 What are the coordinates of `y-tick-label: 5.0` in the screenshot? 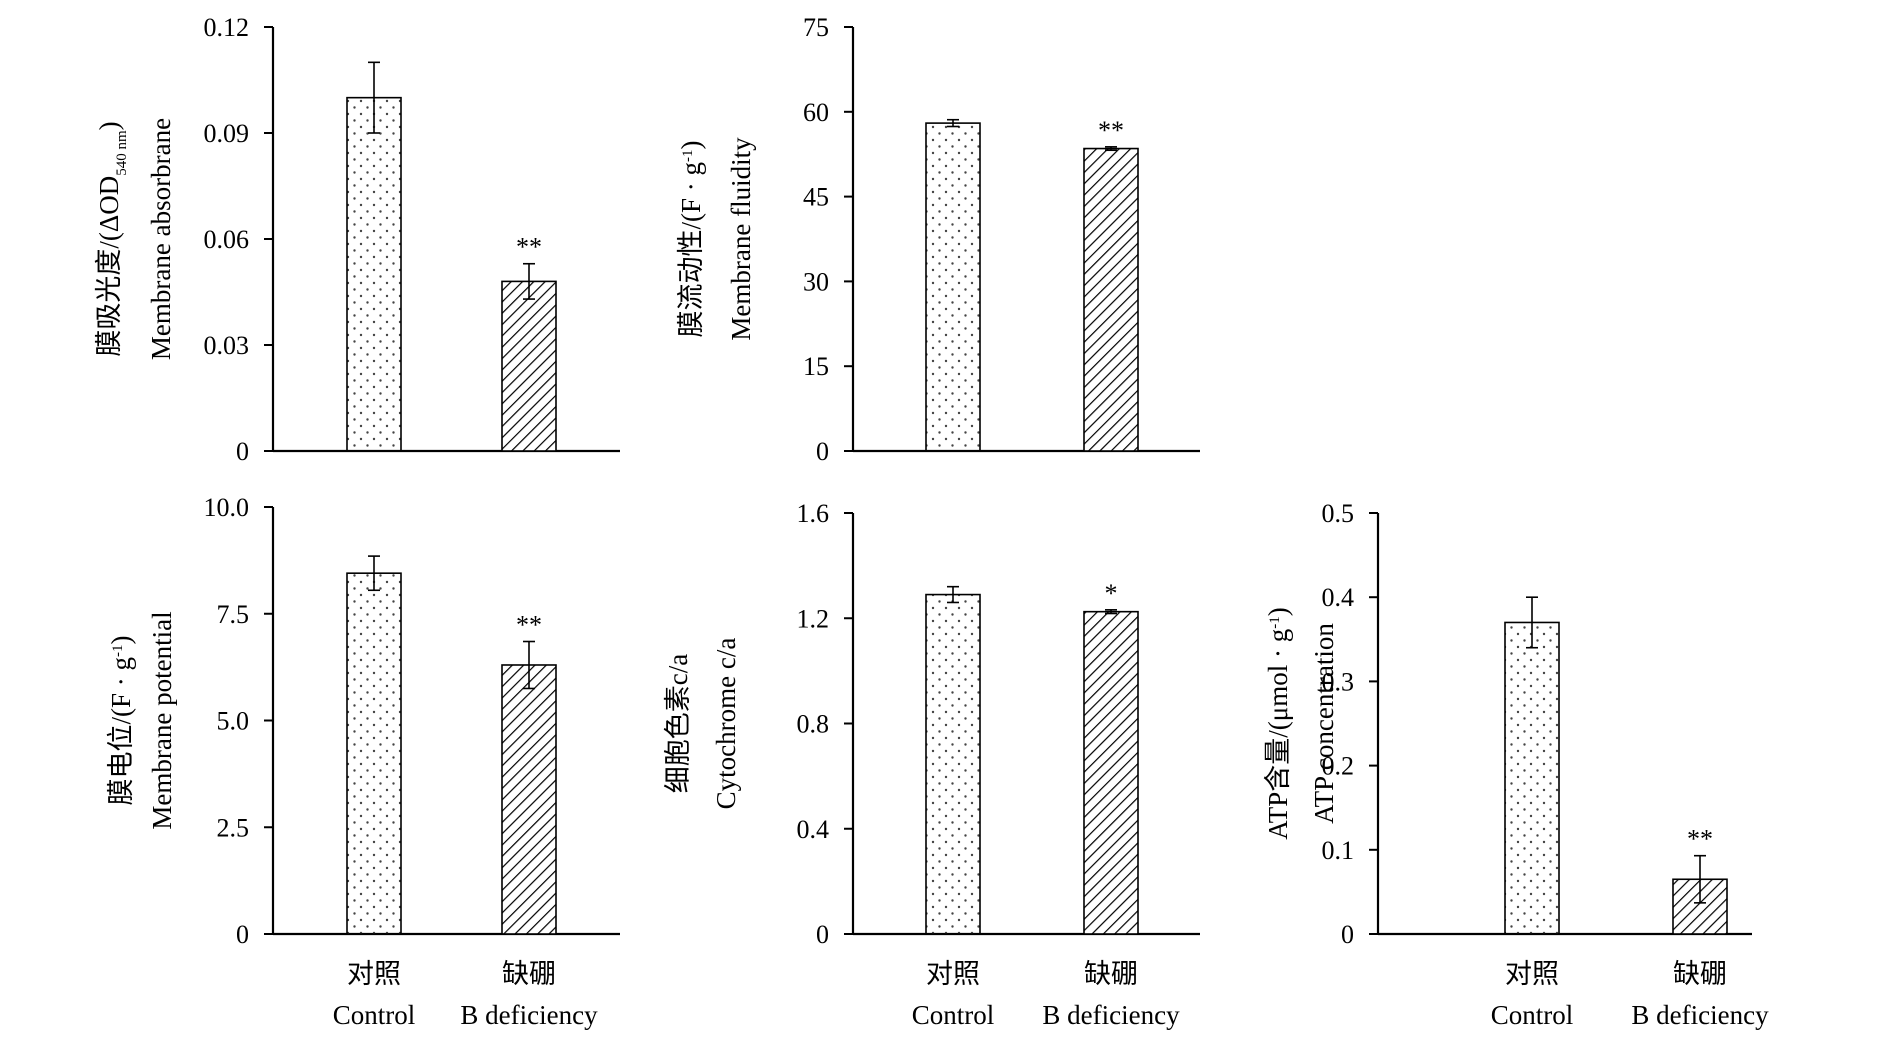 It's located at (233, 721).